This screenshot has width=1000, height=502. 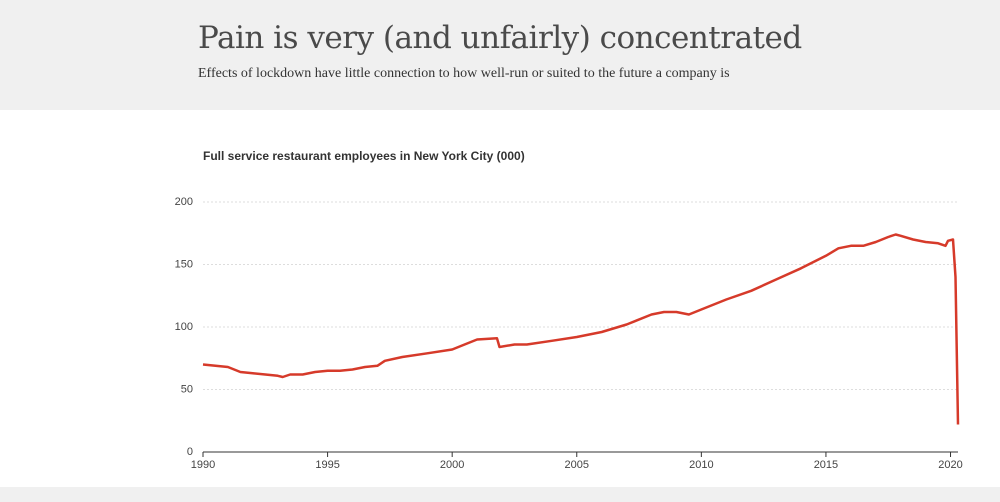 What do you see at coordinates (190, 452) in the screenshot?
I see `y-tick-label: 0` at bounding box center [190, 452].